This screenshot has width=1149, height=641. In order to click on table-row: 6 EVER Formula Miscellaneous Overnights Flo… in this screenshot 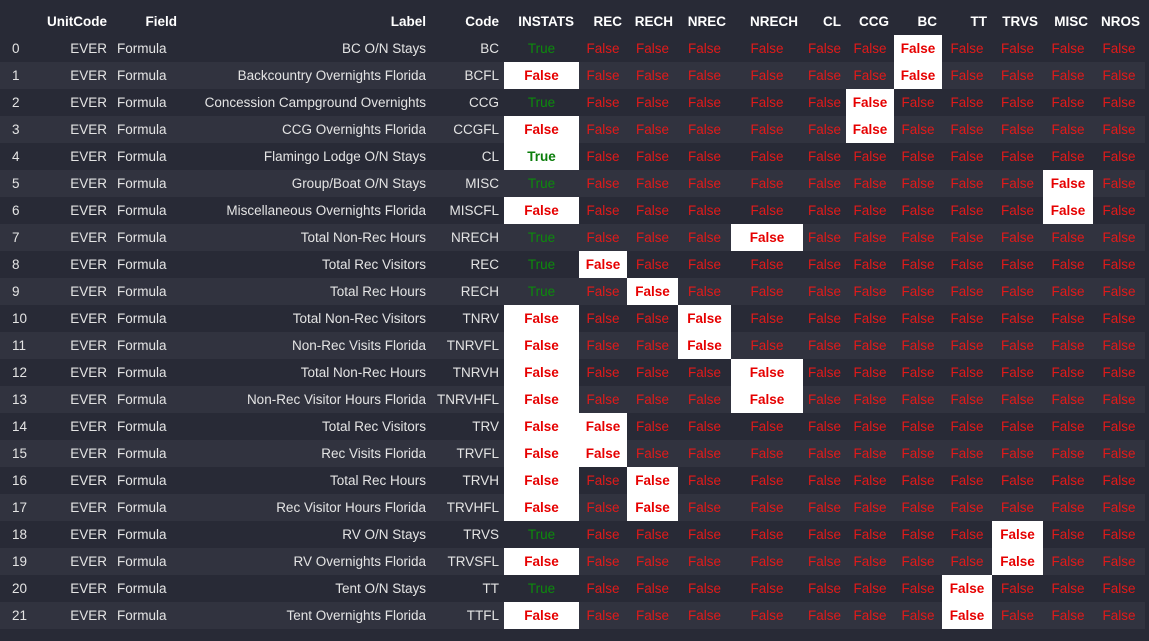, I will do `click(573, 210)`.